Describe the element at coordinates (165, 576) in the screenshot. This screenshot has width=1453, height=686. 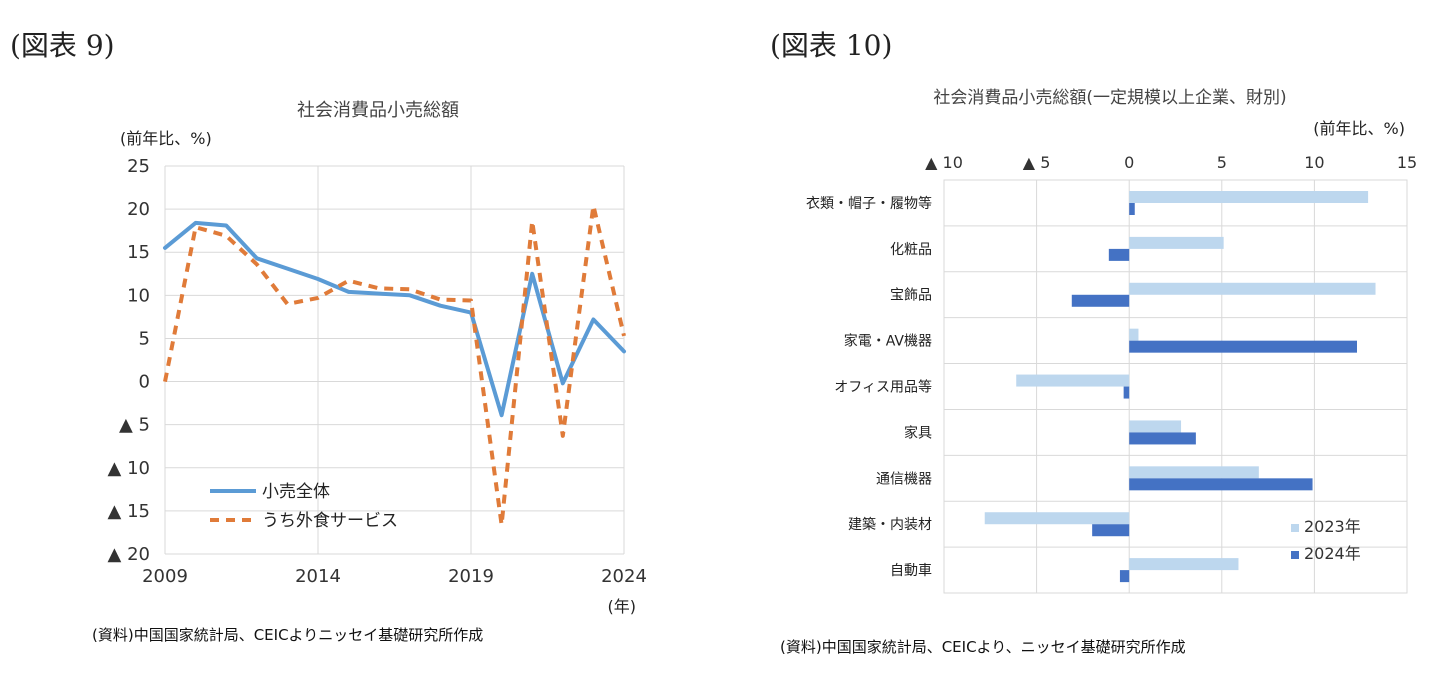
I see `fig9-xtick-label: 2009` at that location.